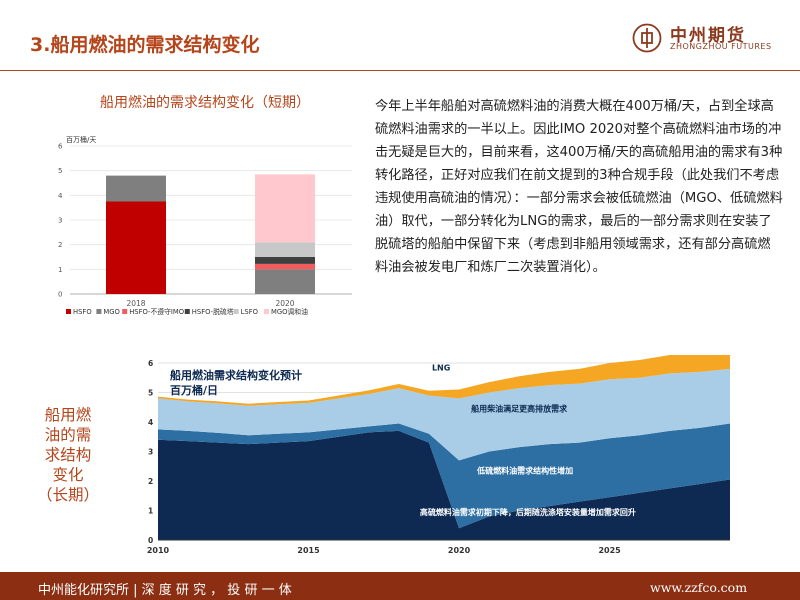 The width and height of the screenshot is (800, 600). I want to click on long-chart-title: 船用燃油需求结构变化预计, so click(236, 375).